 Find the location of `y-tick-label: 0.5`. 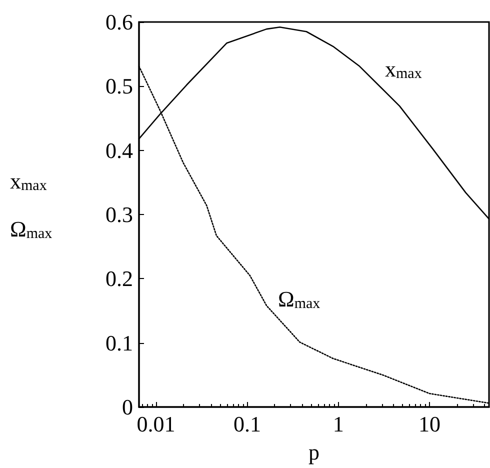

y-tick-label: 0.5 is located at coordinates (119, 86).